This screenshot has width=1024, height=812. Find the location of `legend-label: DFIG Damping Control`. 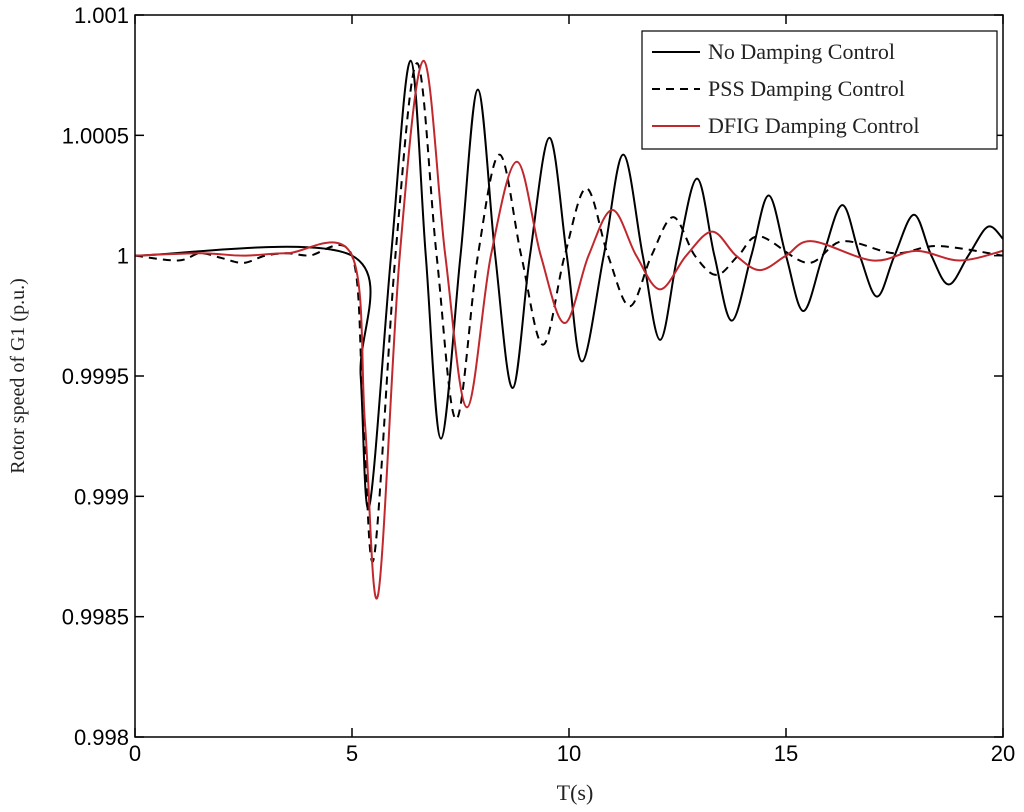

legend-label: DFIG Damping Control is located at coordinates (813, 125).